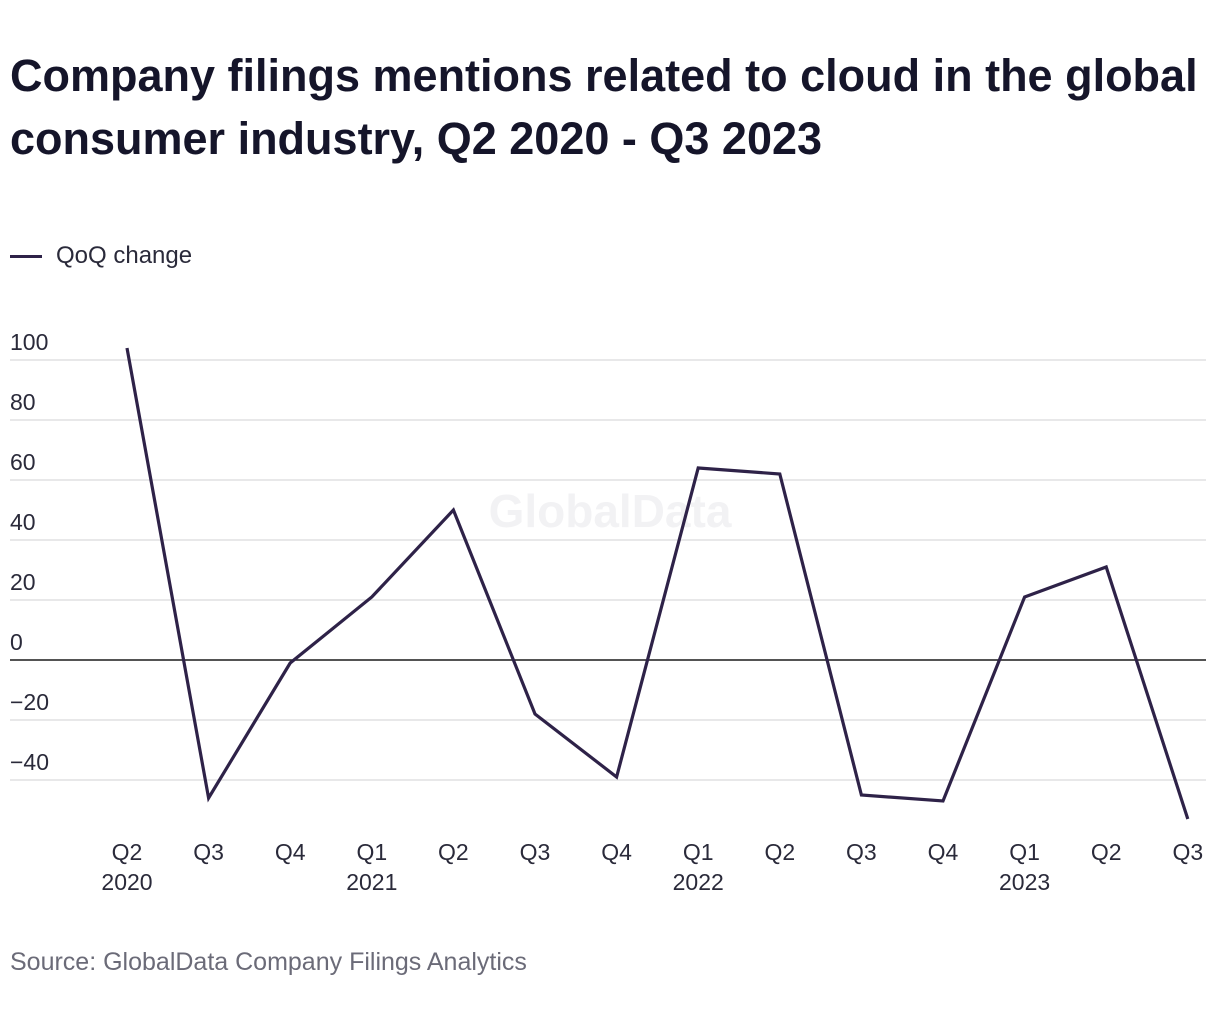 The image size is (1220, 1020). What do you see at coordinates (126, 882) in the screenshot?
I see `x-year-label: 2020` at bounding box center [126, 882].